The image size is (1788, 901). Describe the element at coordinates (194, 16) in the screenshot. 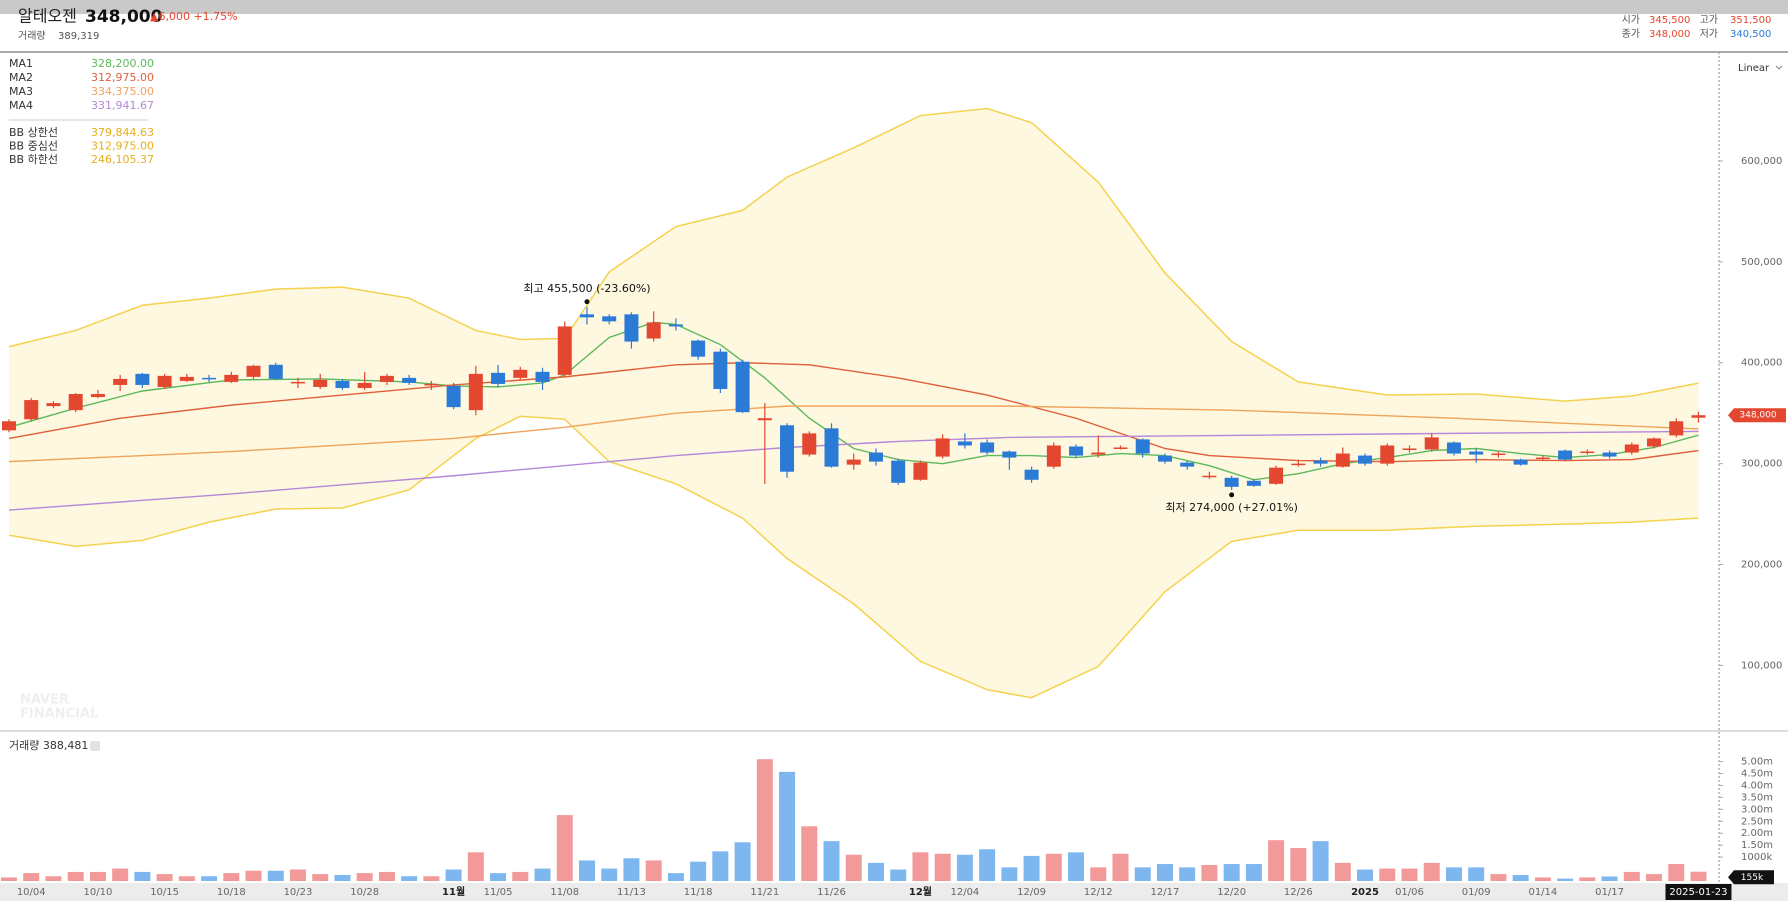

I see `price-change: ▲6,000 +1.75%` at that location.